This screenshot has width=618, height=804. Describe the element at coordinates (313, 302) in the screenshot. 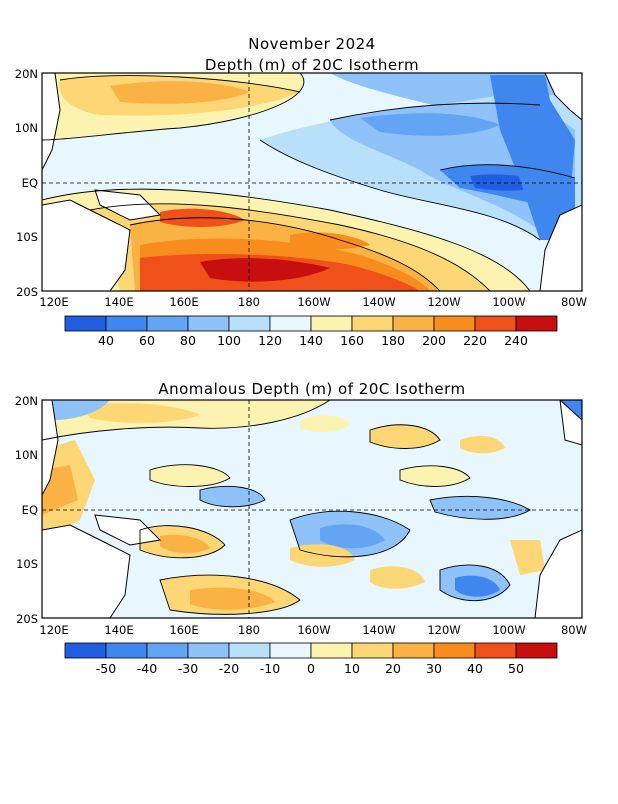

I see `top-lon-160w: 160W` at that location.